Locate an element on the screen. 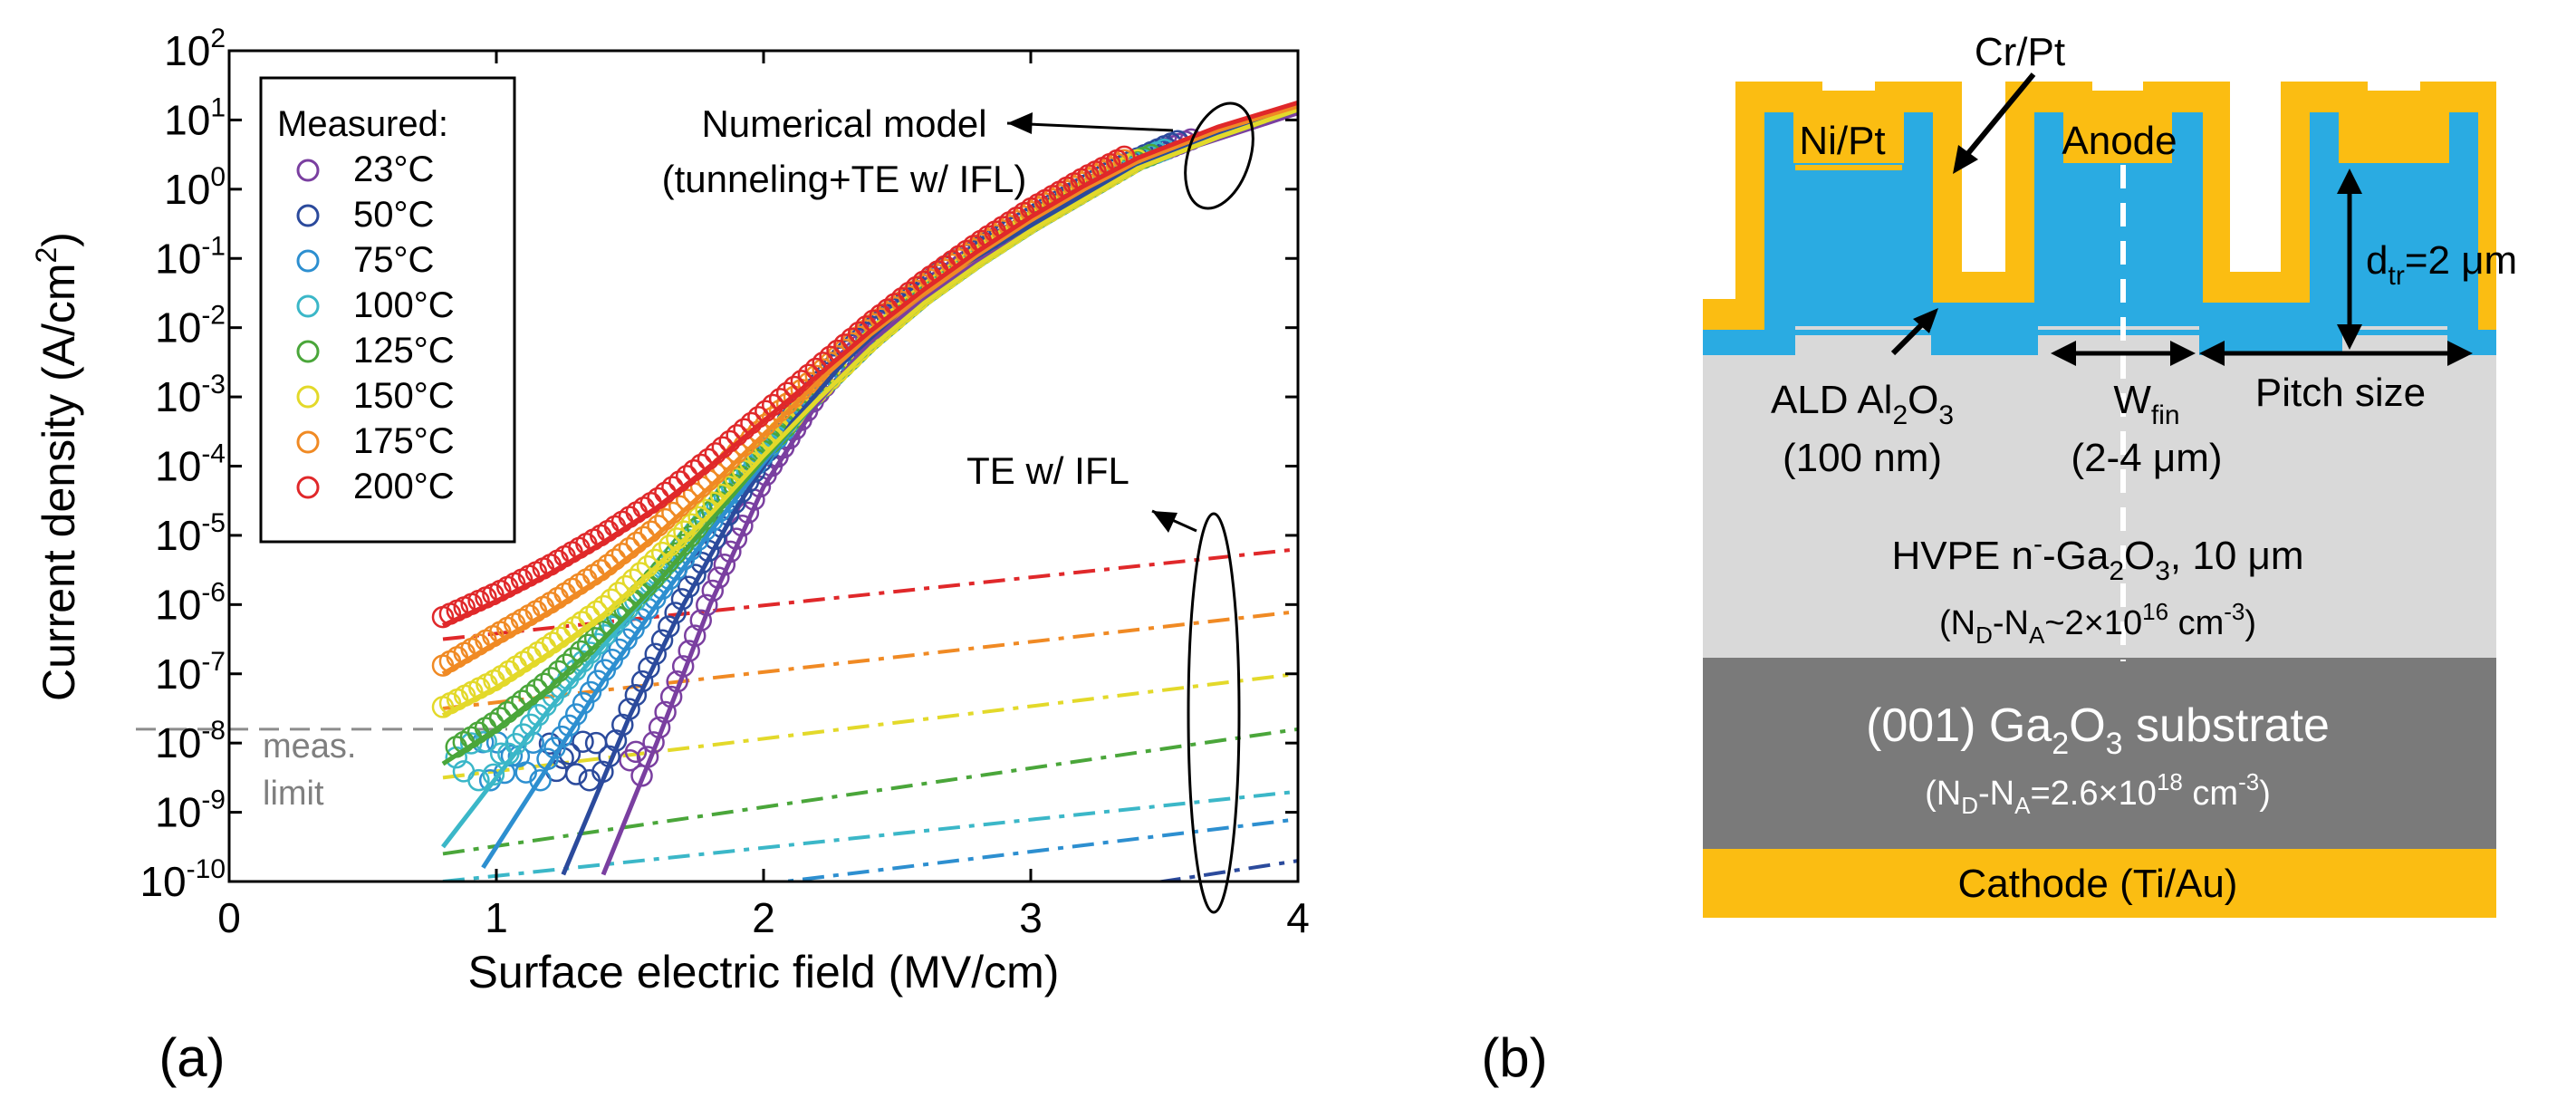 This screenshot has height=1108, width=2576. legend-box is located at coordinates (387, 310).